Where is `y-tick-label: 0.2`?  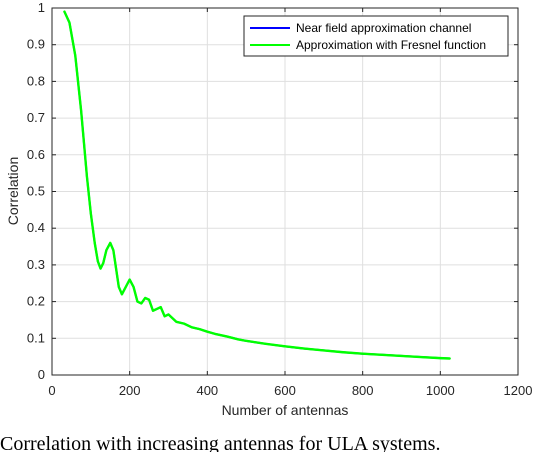
y-tick-label: 0.2 is located at coordinates (36, 301).